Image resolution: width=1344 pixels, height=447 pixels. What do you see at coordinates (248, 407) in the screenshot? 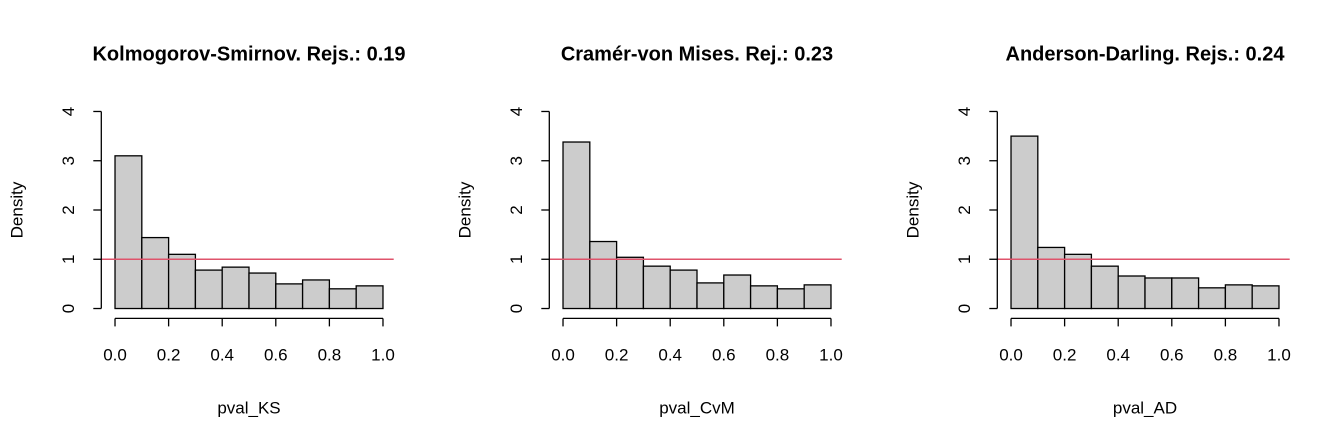
I see `x-axis-label: pval_KS` at bounding box center [248, 407].